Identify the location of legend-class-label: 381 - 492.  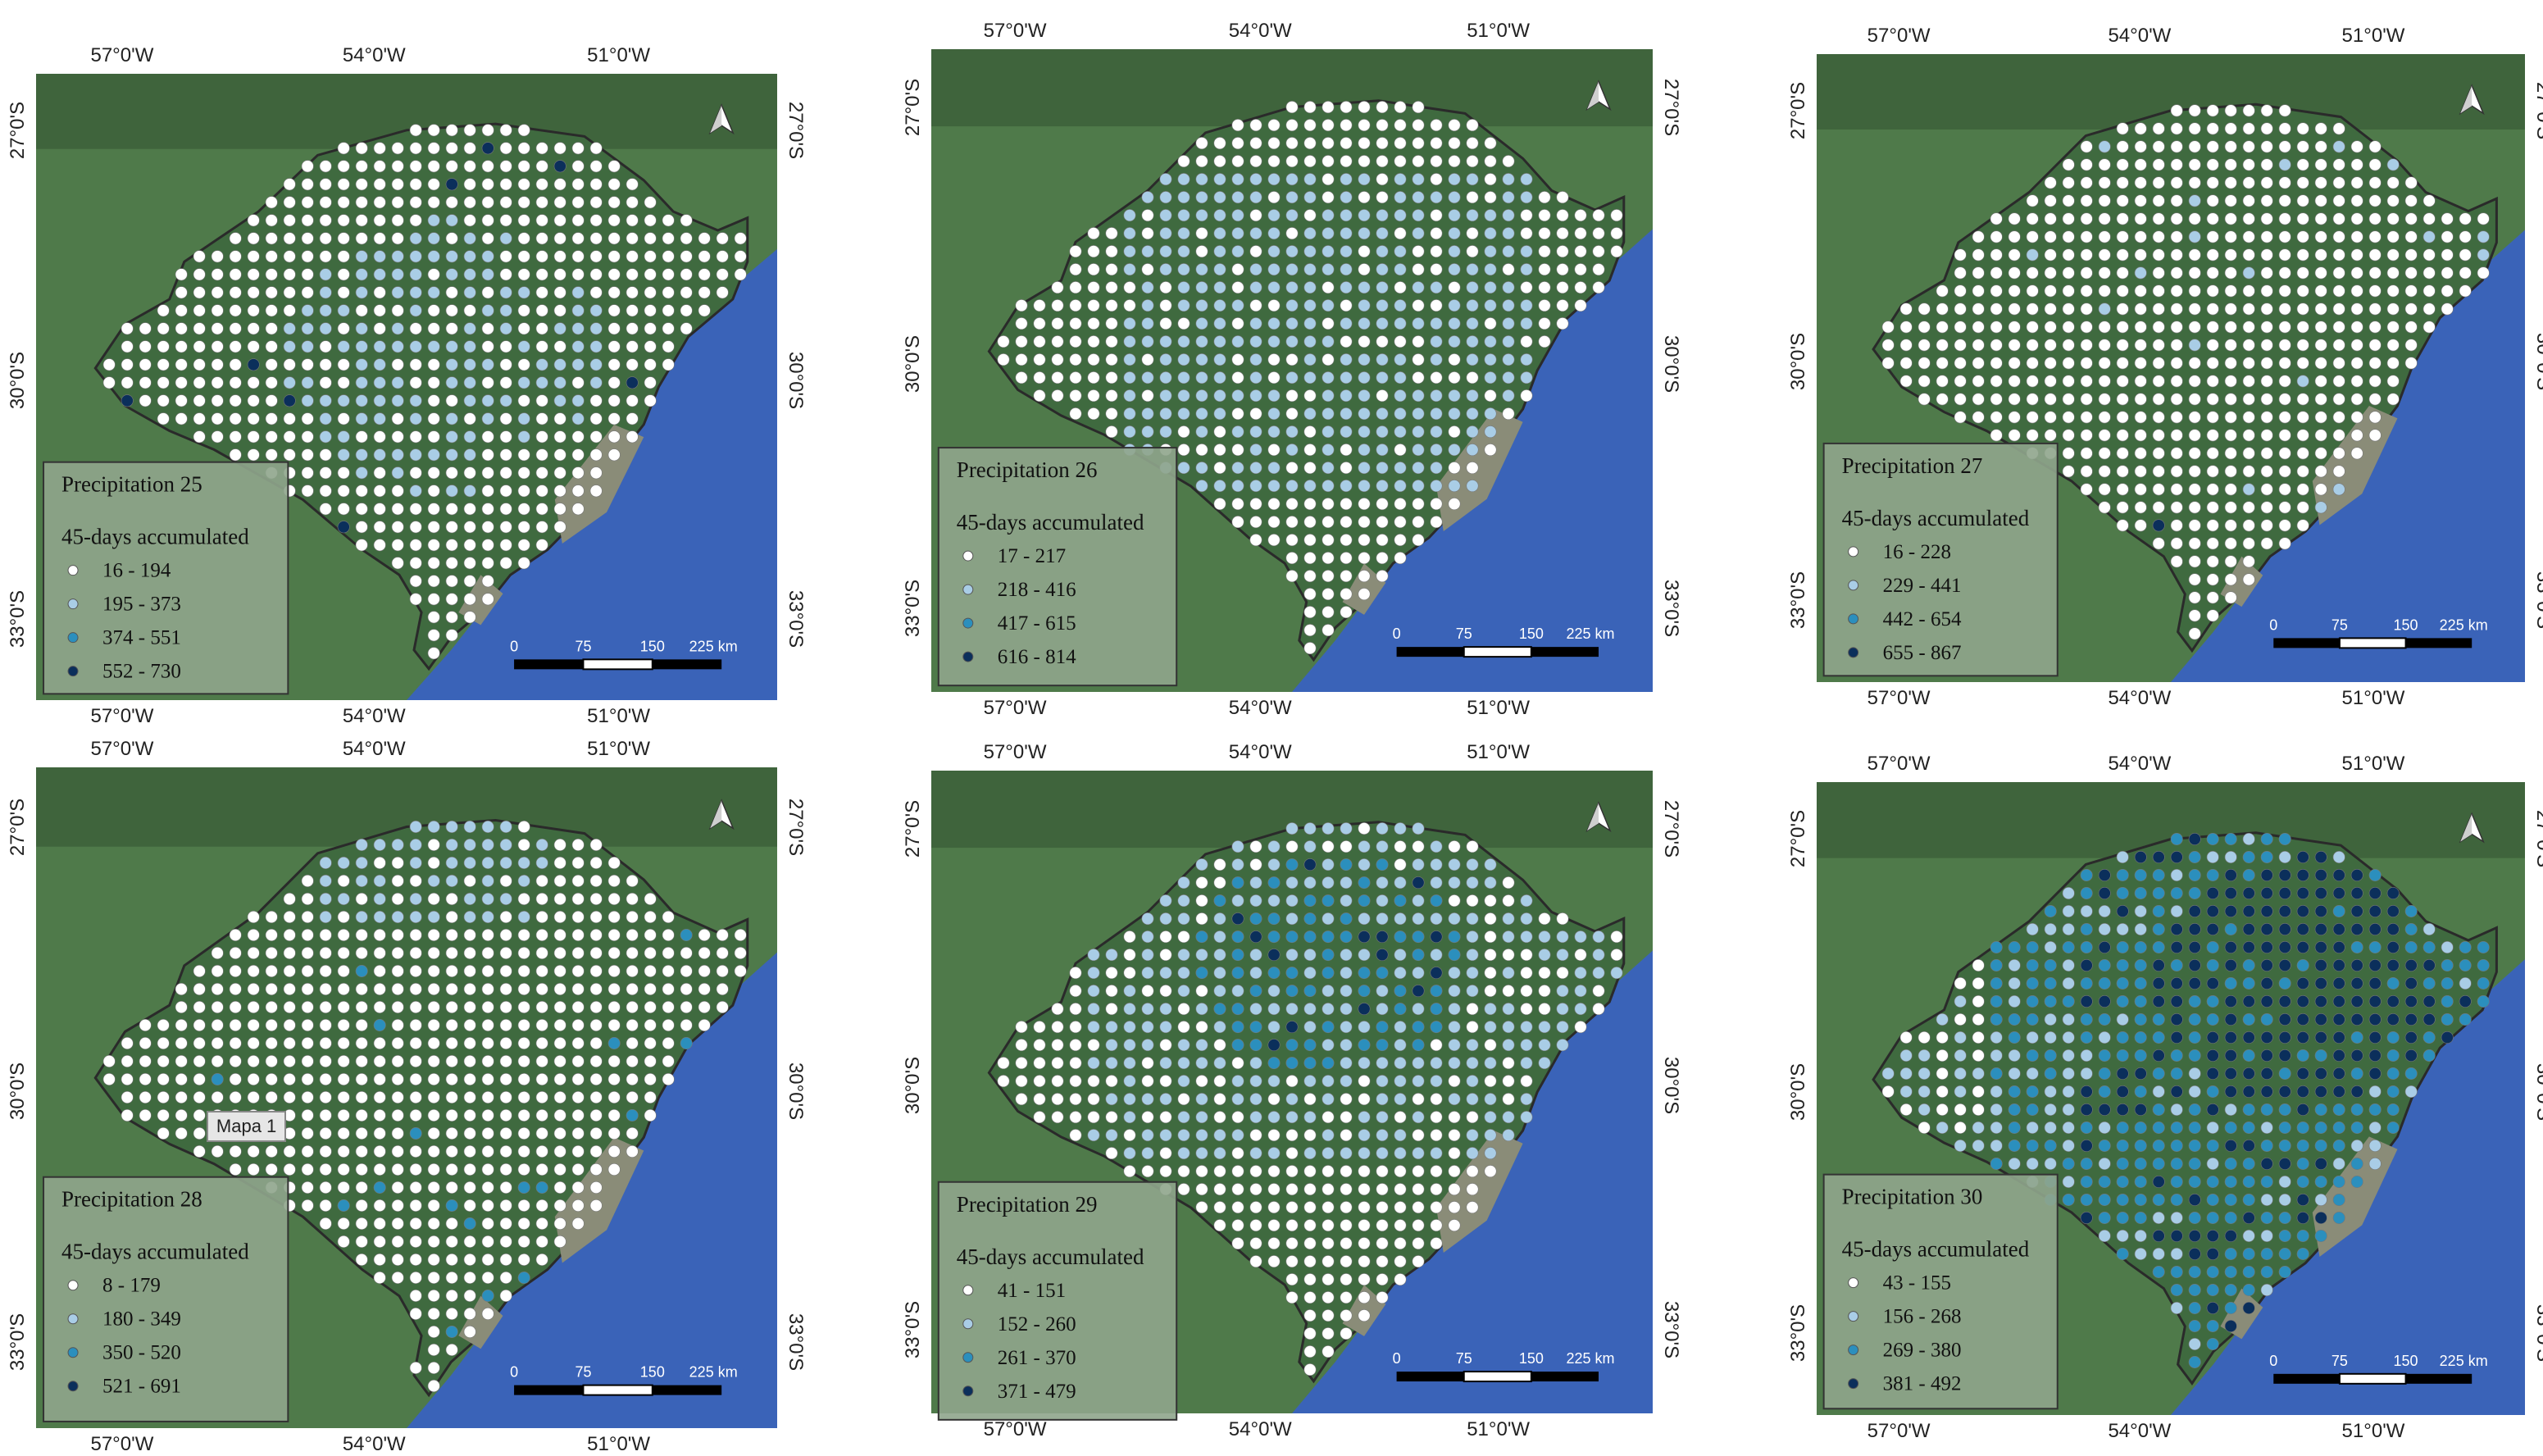
(1922, 1384).